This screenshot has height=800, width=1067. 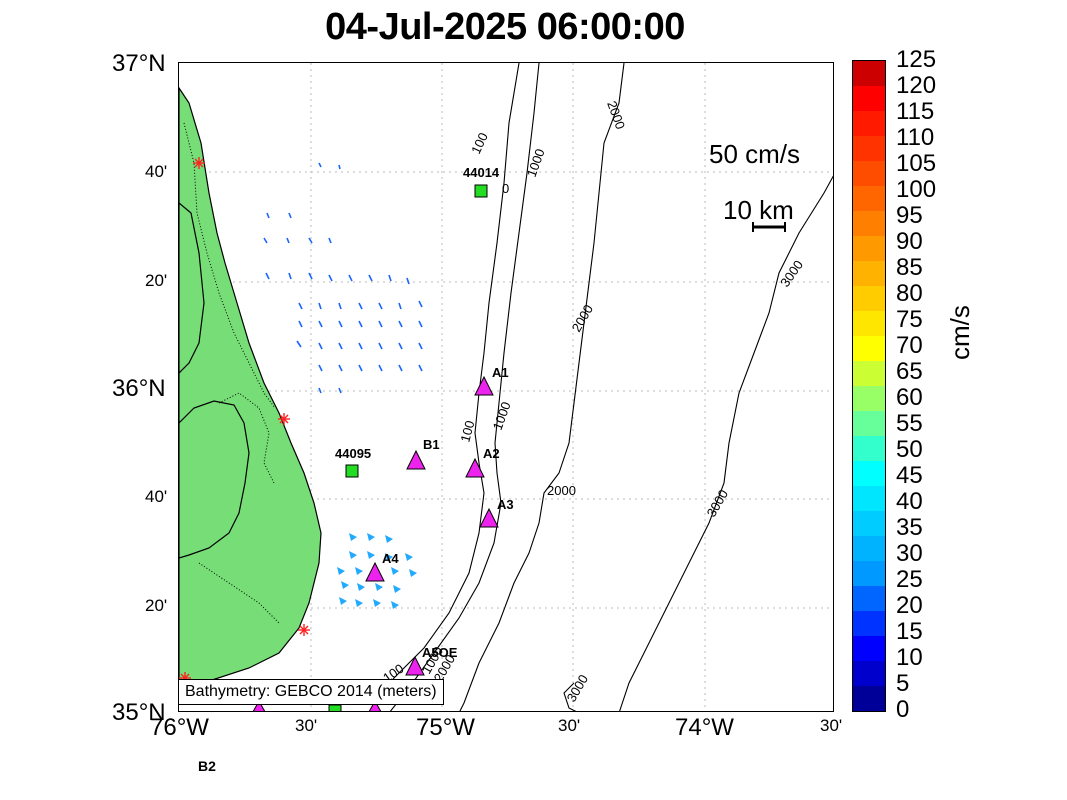 What do you see at coordinates (909, 215) in the screenshot?
I see `colorbar-tick-label: 95` at bounding box center [909, 215].